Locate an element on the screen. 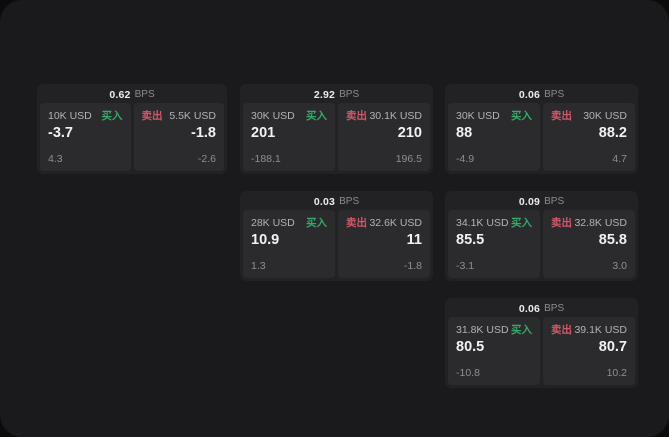  buy-panel-top: 34.1K USD 买入 is located at coordinates (494, 223).